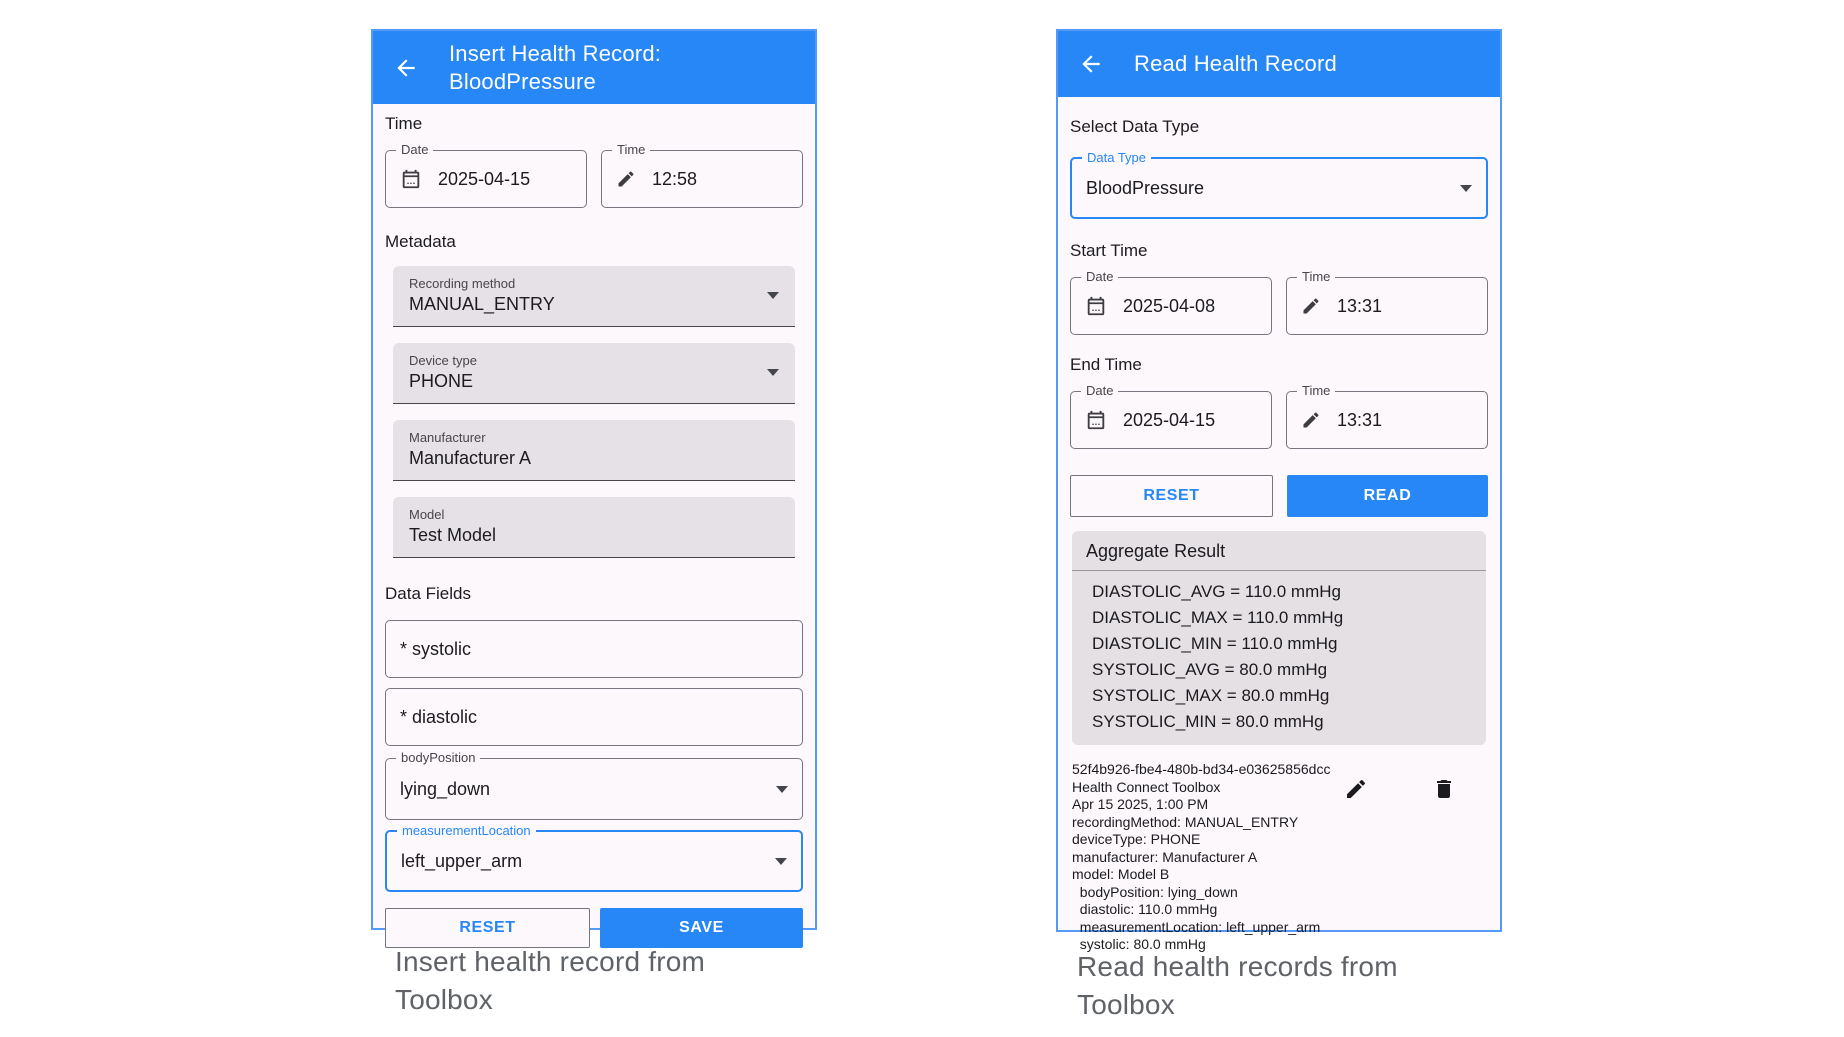  Describe the element at coordinates (594, 296) in the screenshot. I see `recording-method-dropdown: Recording method MANUAL_ENTRY` at that location.